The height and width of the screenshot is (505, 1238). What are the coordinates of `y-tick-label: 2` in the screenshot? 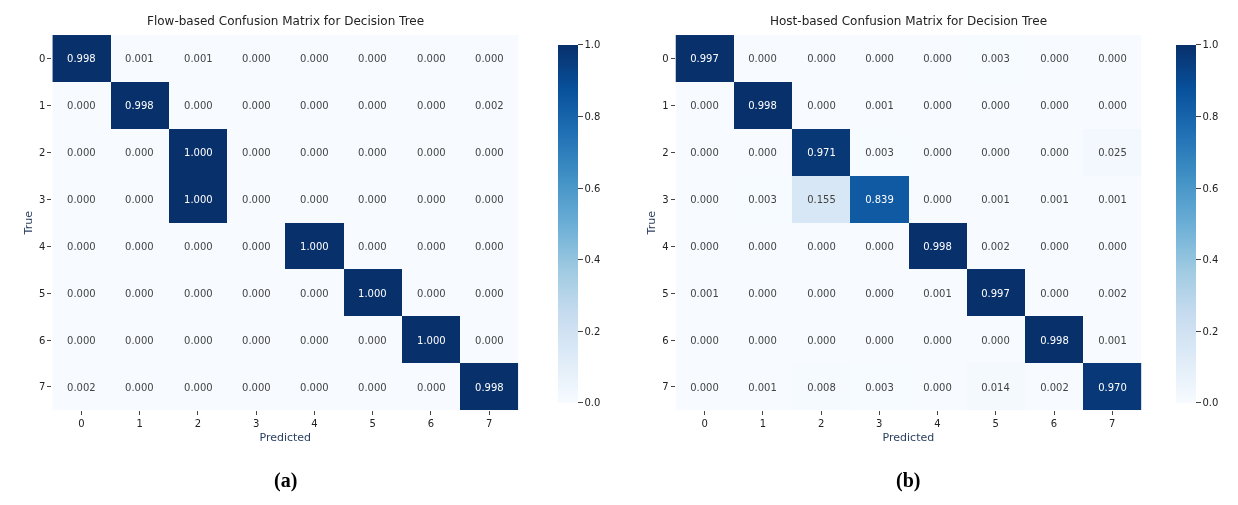 It's located at (42, 152).